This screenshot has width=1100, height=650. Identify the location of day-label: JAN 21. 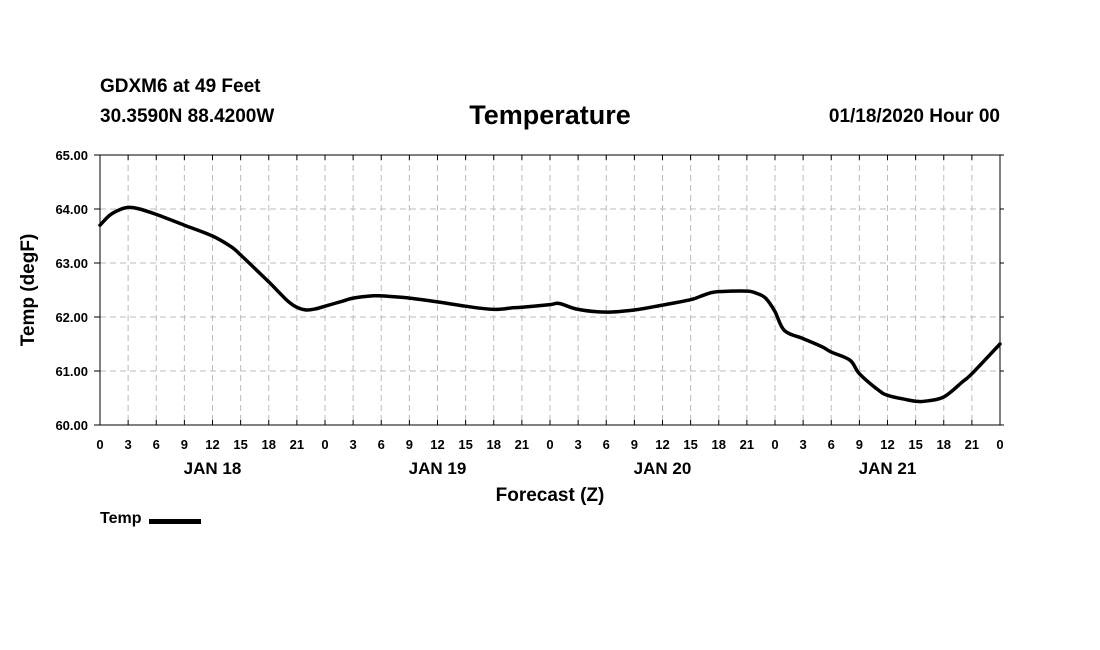
(888, 468).